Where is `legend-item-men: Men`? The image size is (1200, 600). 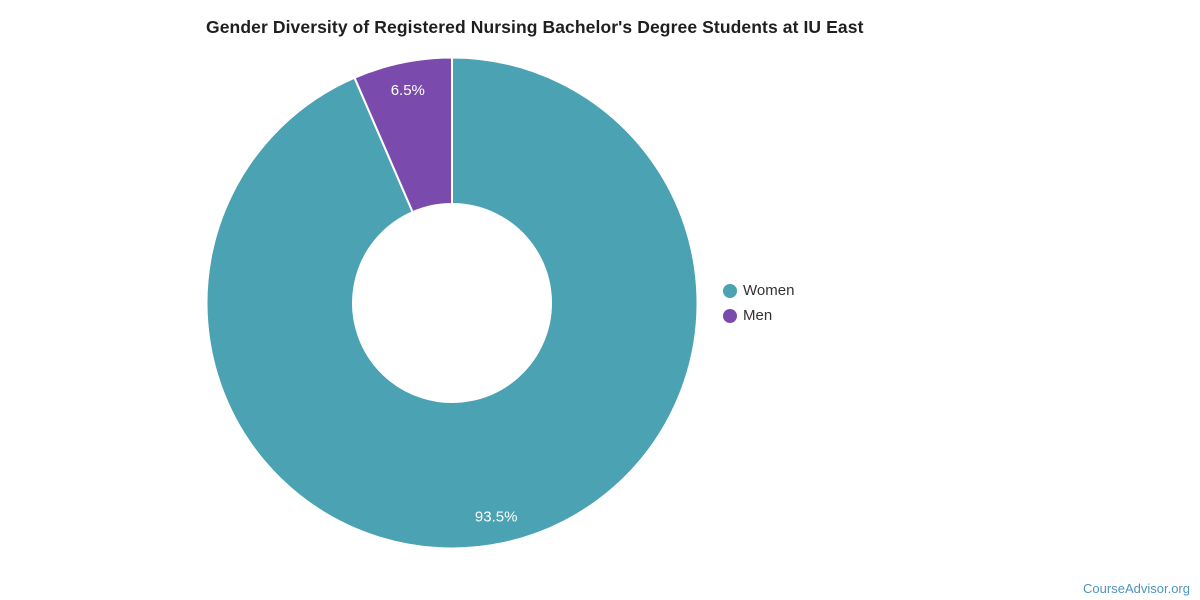
legend-item-men: Men is located at coordinates (758, 315).